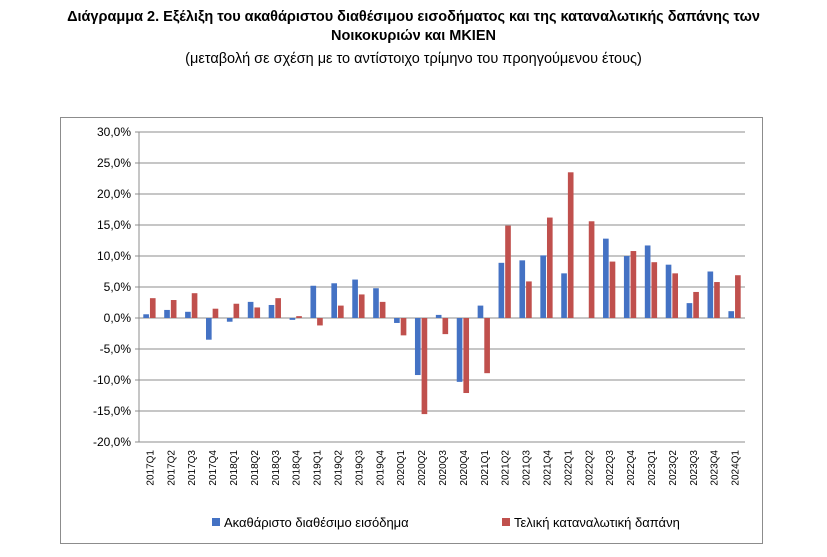  Describe the element at coordinates (257, 312) in the screenshot. I see `consumption-bar-2018Q2` at that location.